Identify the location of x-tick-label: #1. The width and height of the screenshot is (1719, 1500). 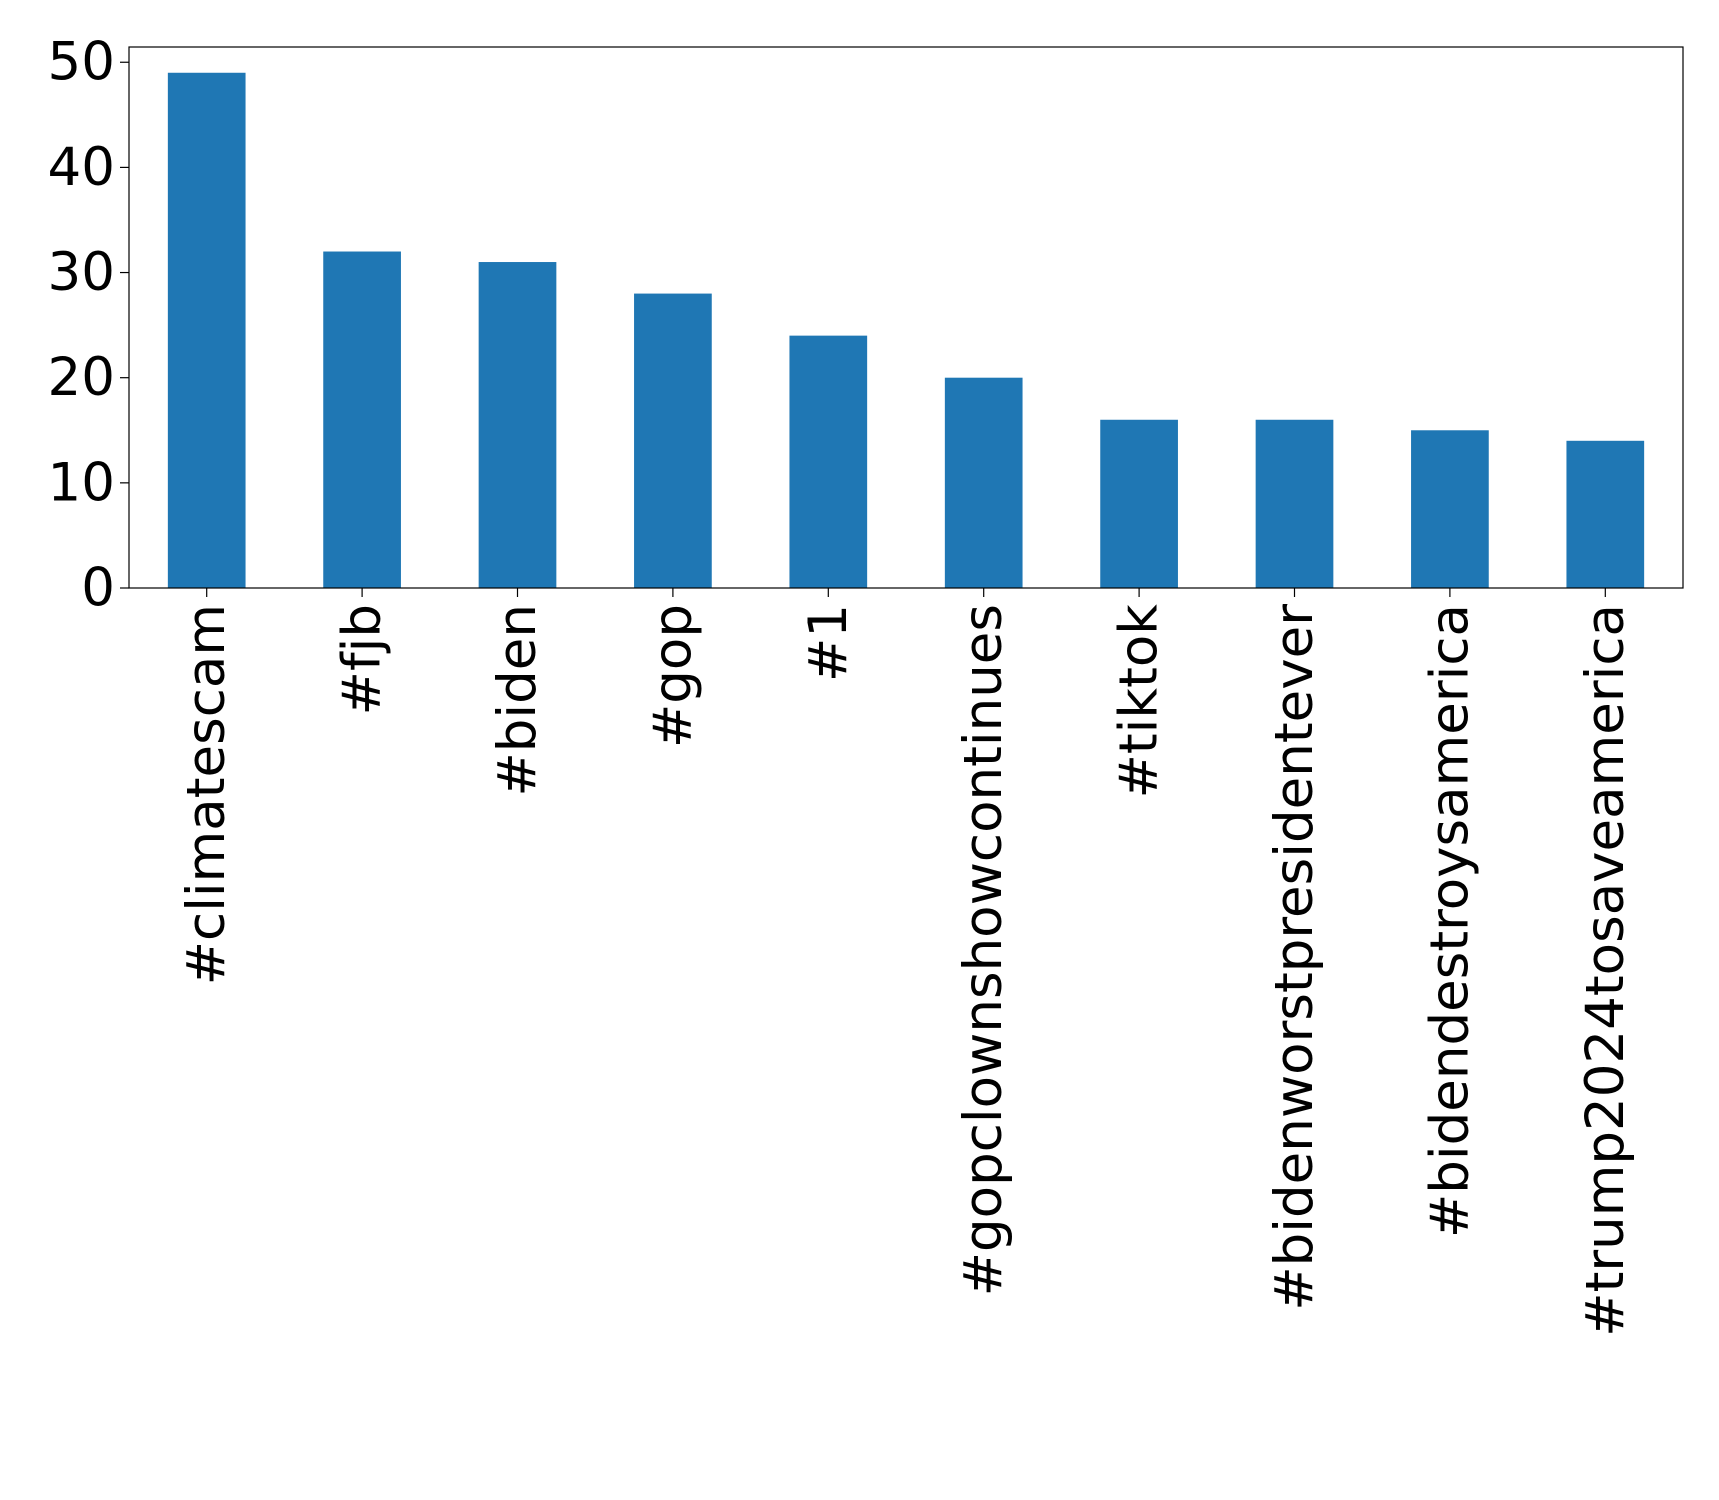
(828, 643).